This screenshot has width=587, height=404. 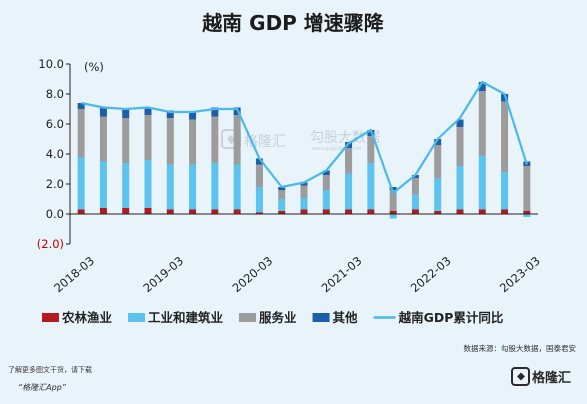 I want to click on source-note: 数据来源：勾股大数据，国泰君安, so click(x=520, y=348).